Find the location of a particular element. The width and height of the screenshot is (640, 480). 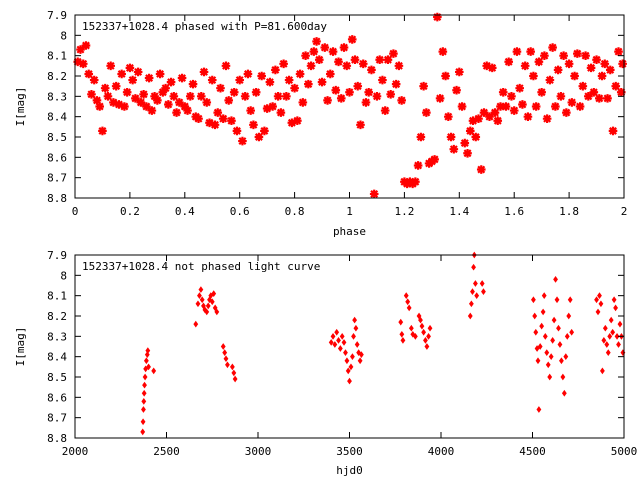

y-tick-label: 8.8 is located at coordinates (57, 438).